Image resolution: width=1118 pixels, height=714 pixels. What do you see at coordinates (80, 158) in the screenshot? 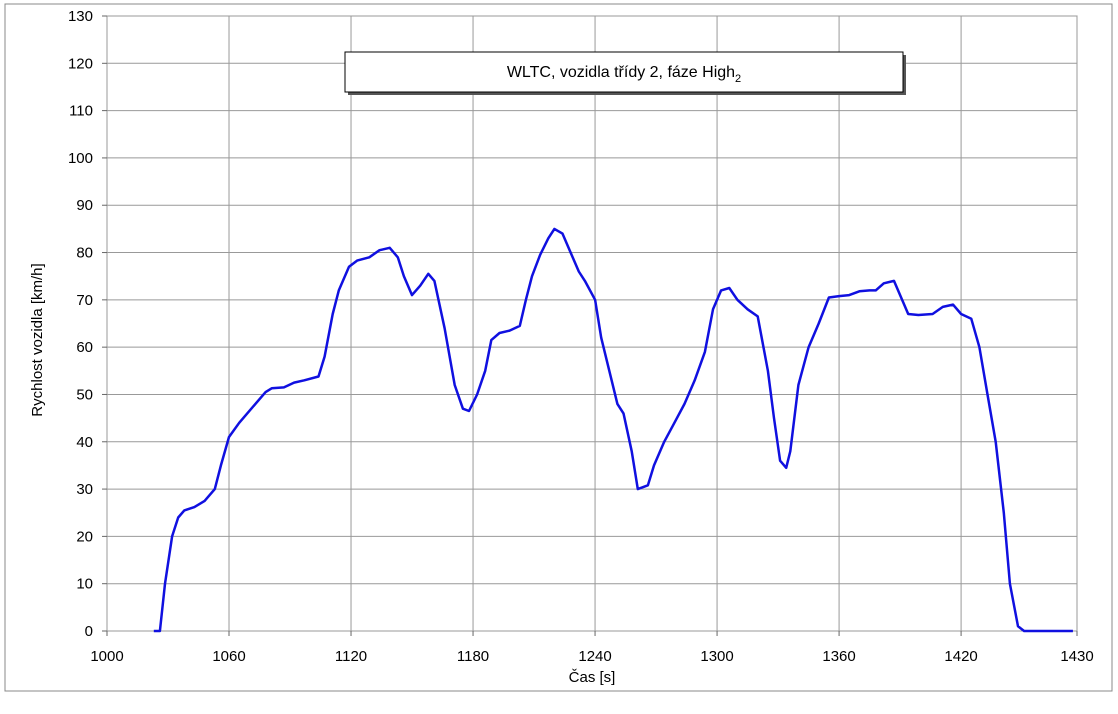
I see `y-tick-label: 100` at bounding box center [80, 158].